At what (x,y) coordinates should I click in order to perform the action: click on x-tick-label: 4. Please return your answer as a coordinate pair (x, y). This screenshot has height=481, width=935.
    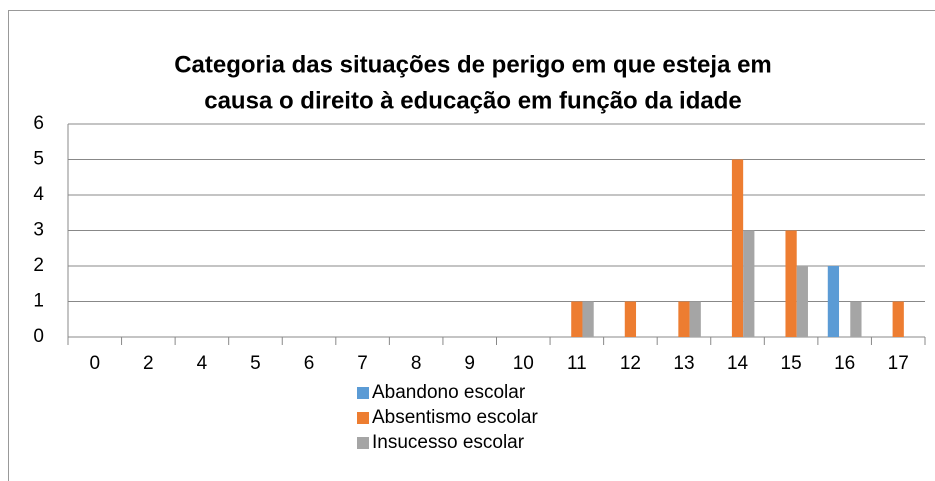
    Looking at the image, I should click on (202, 363).